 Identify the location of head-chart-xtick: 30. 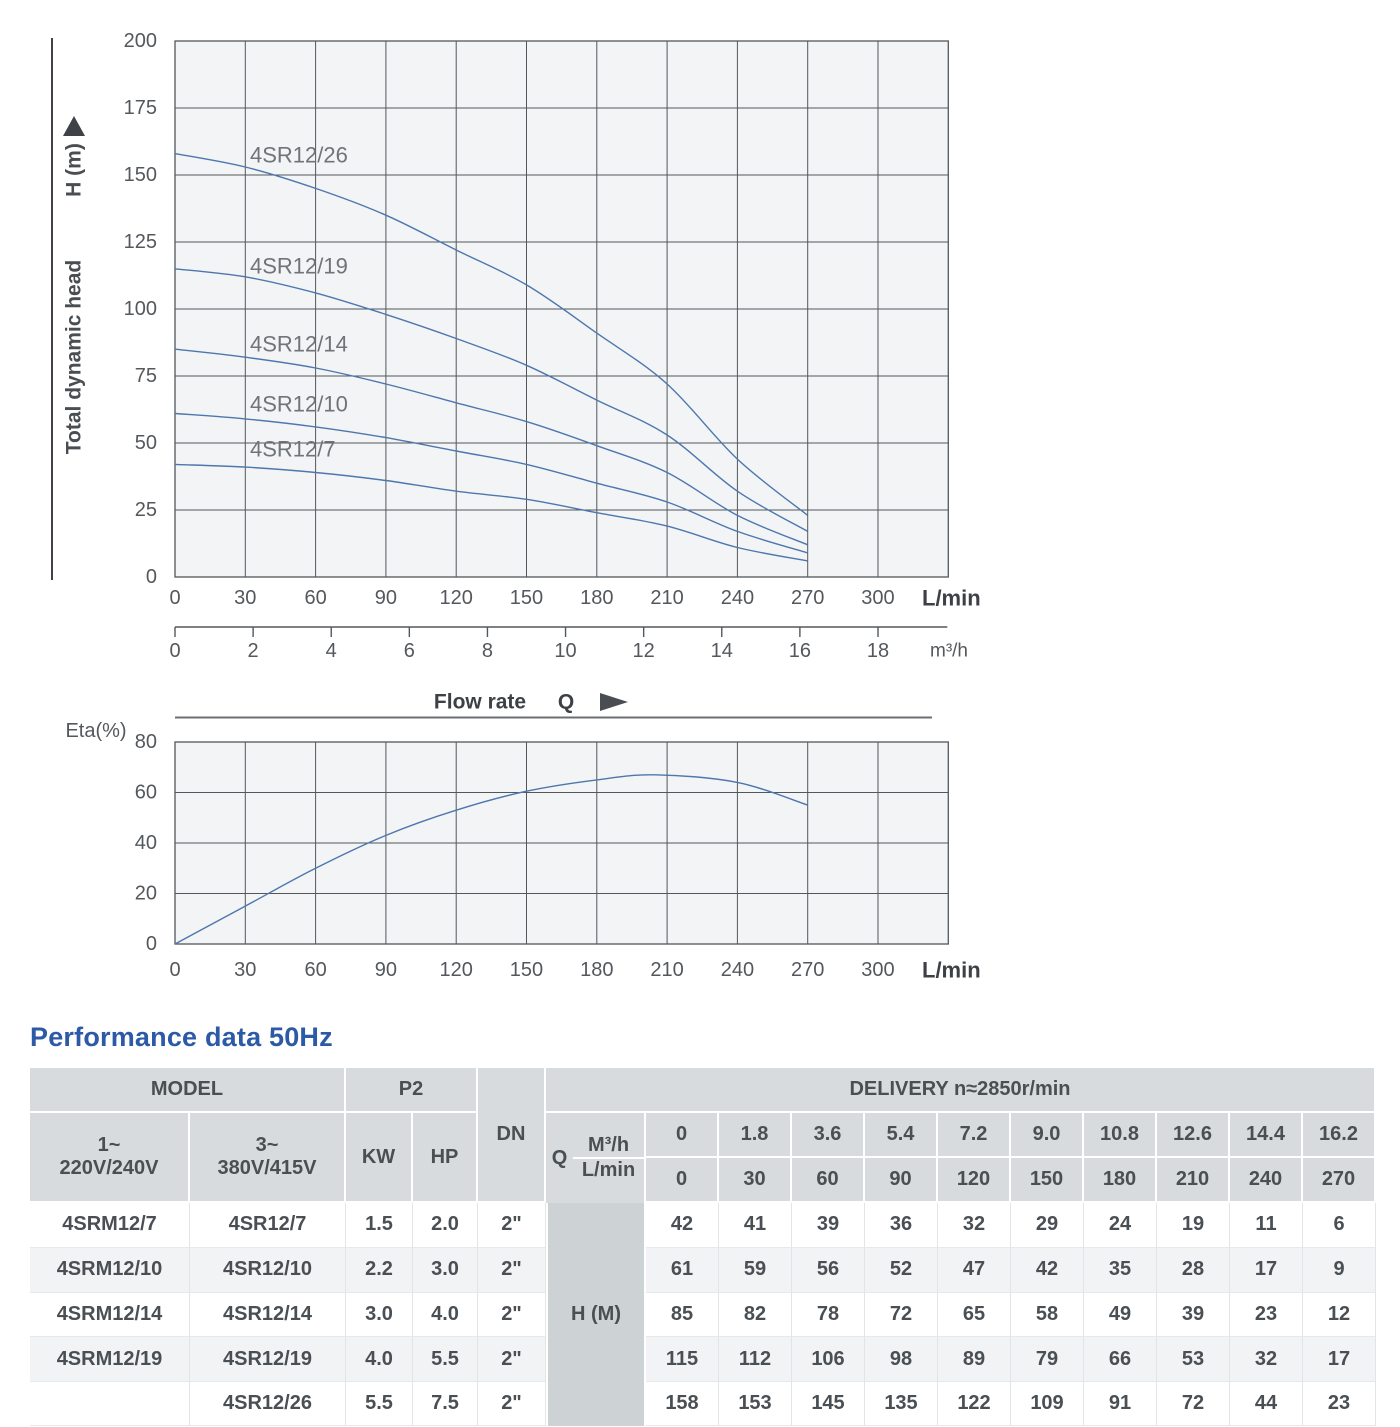
(245, 598).